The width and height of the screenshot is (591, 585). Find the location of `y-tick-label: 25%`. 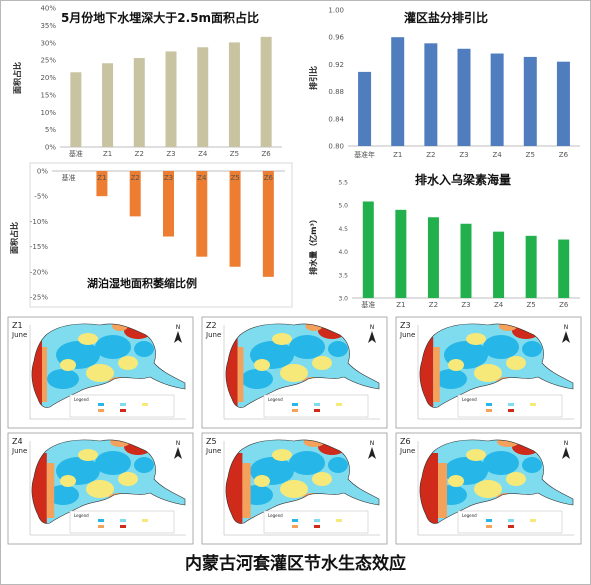

y-tick-label: 25% is located at coordinates (48, 61).